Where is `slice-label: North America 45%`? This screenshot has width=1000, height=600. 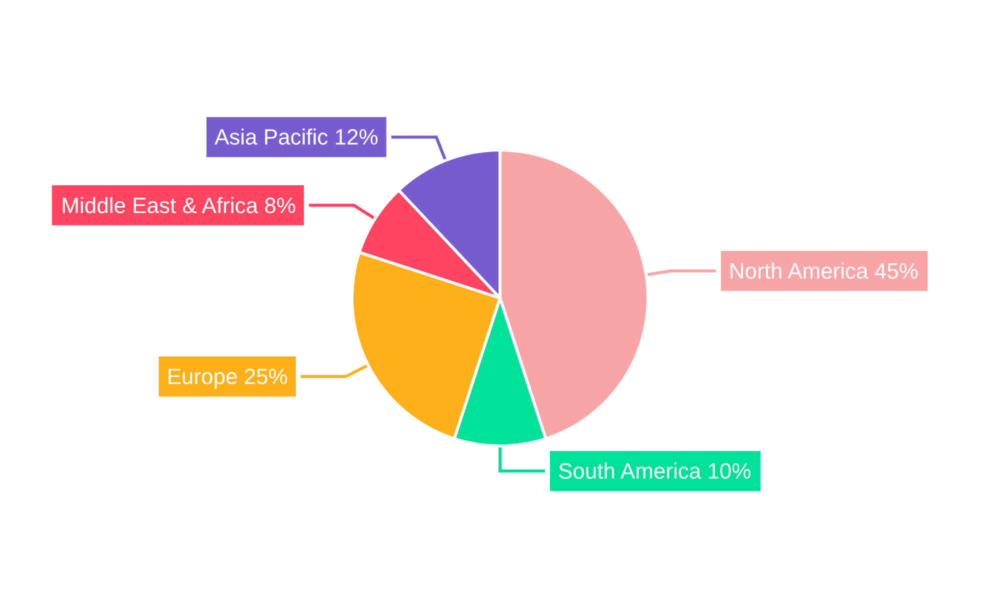
slice-label: North America 45% is located at coordinates (823, 271).